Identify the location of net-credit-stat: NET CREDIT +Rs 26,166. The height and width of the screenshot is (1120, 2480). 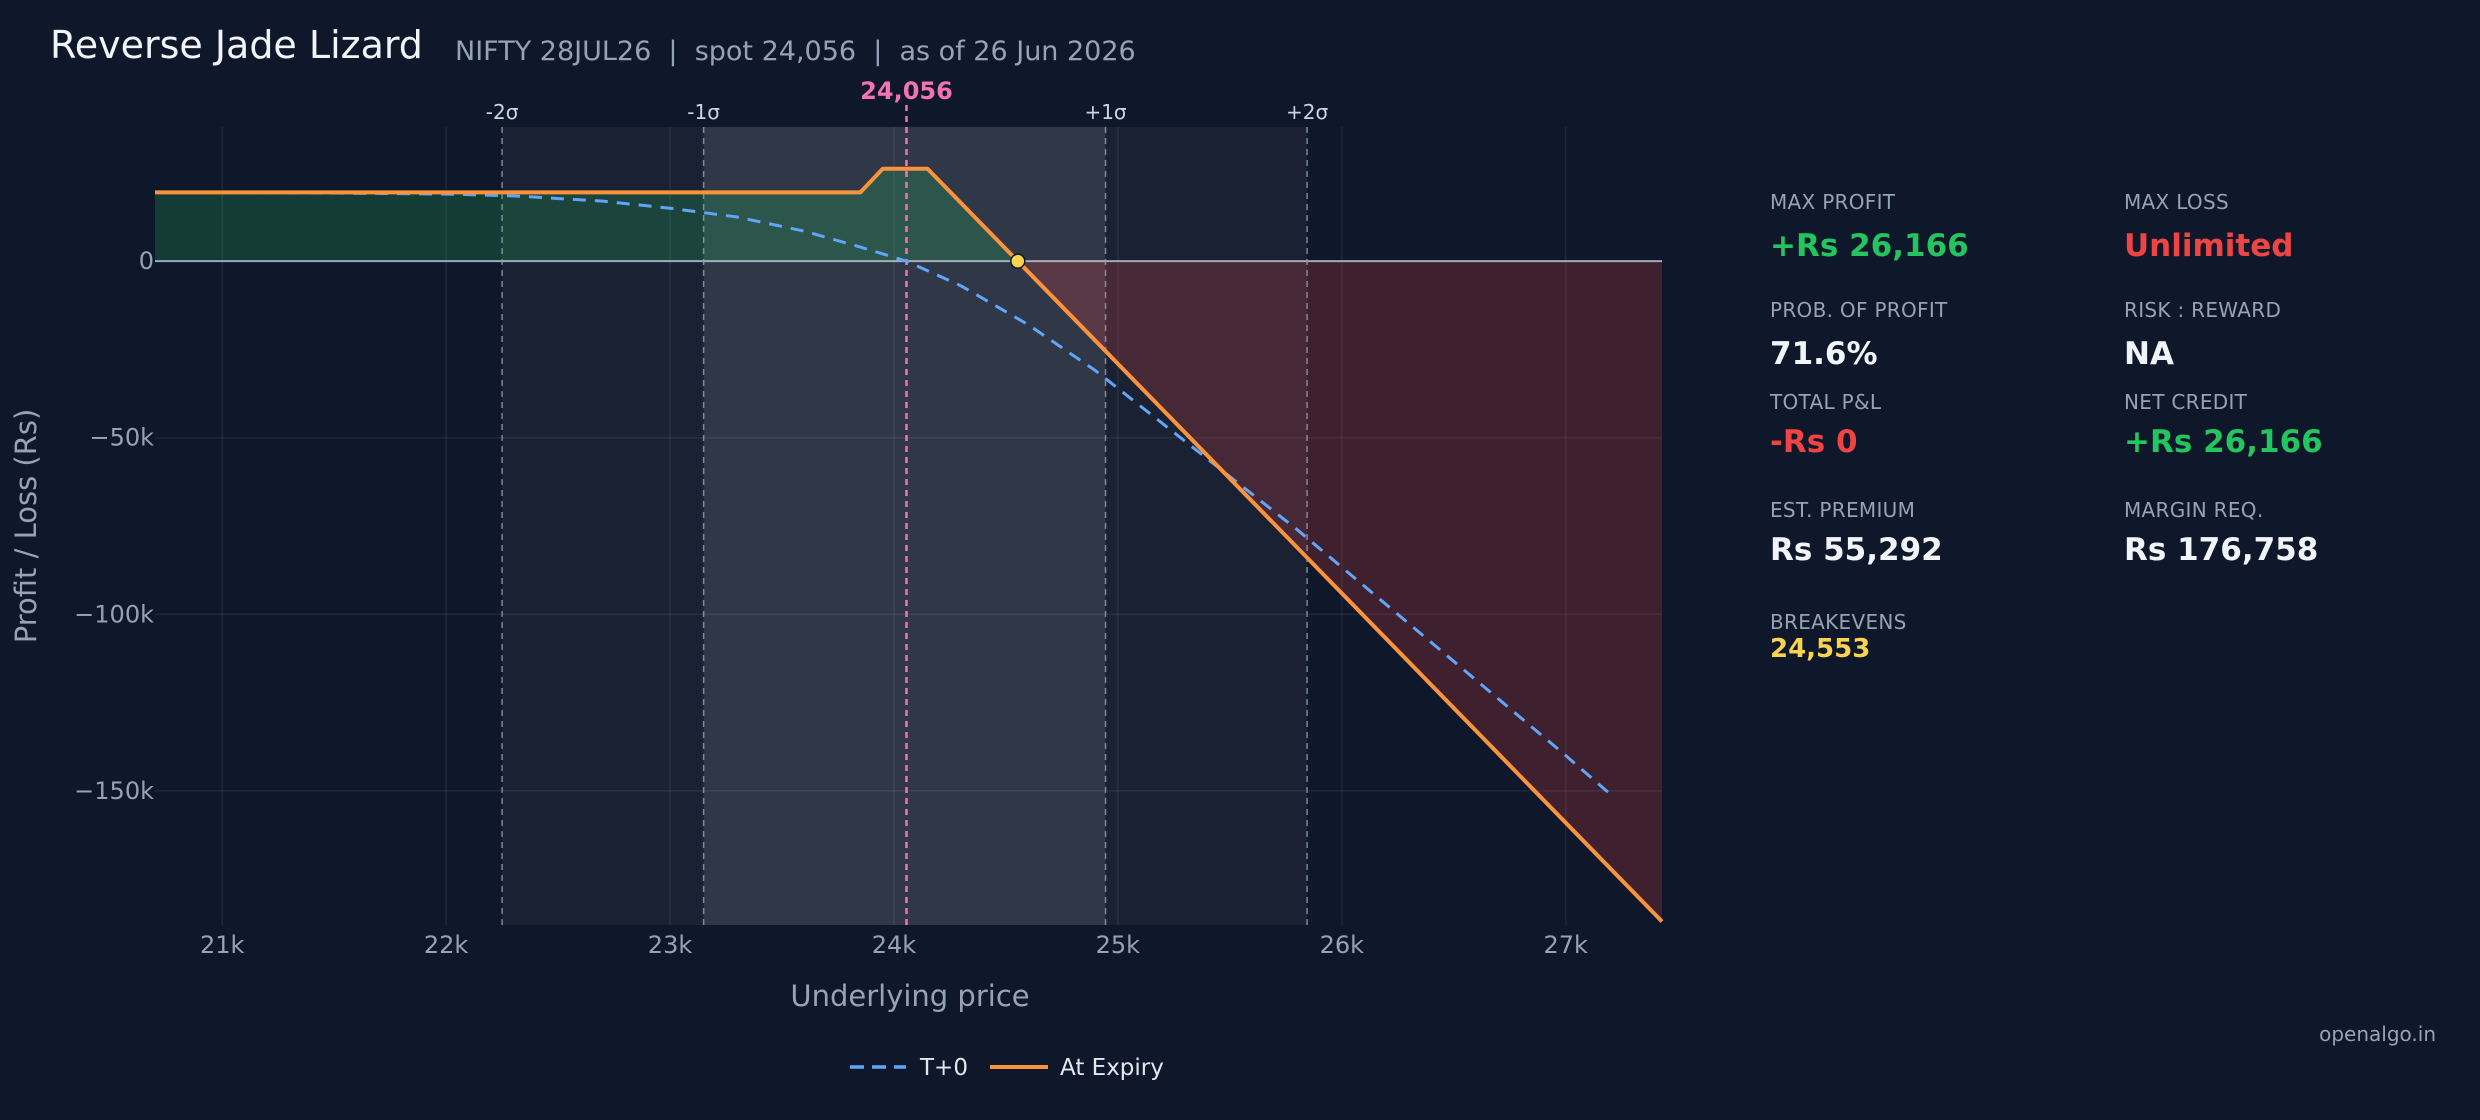
(2223, 425).